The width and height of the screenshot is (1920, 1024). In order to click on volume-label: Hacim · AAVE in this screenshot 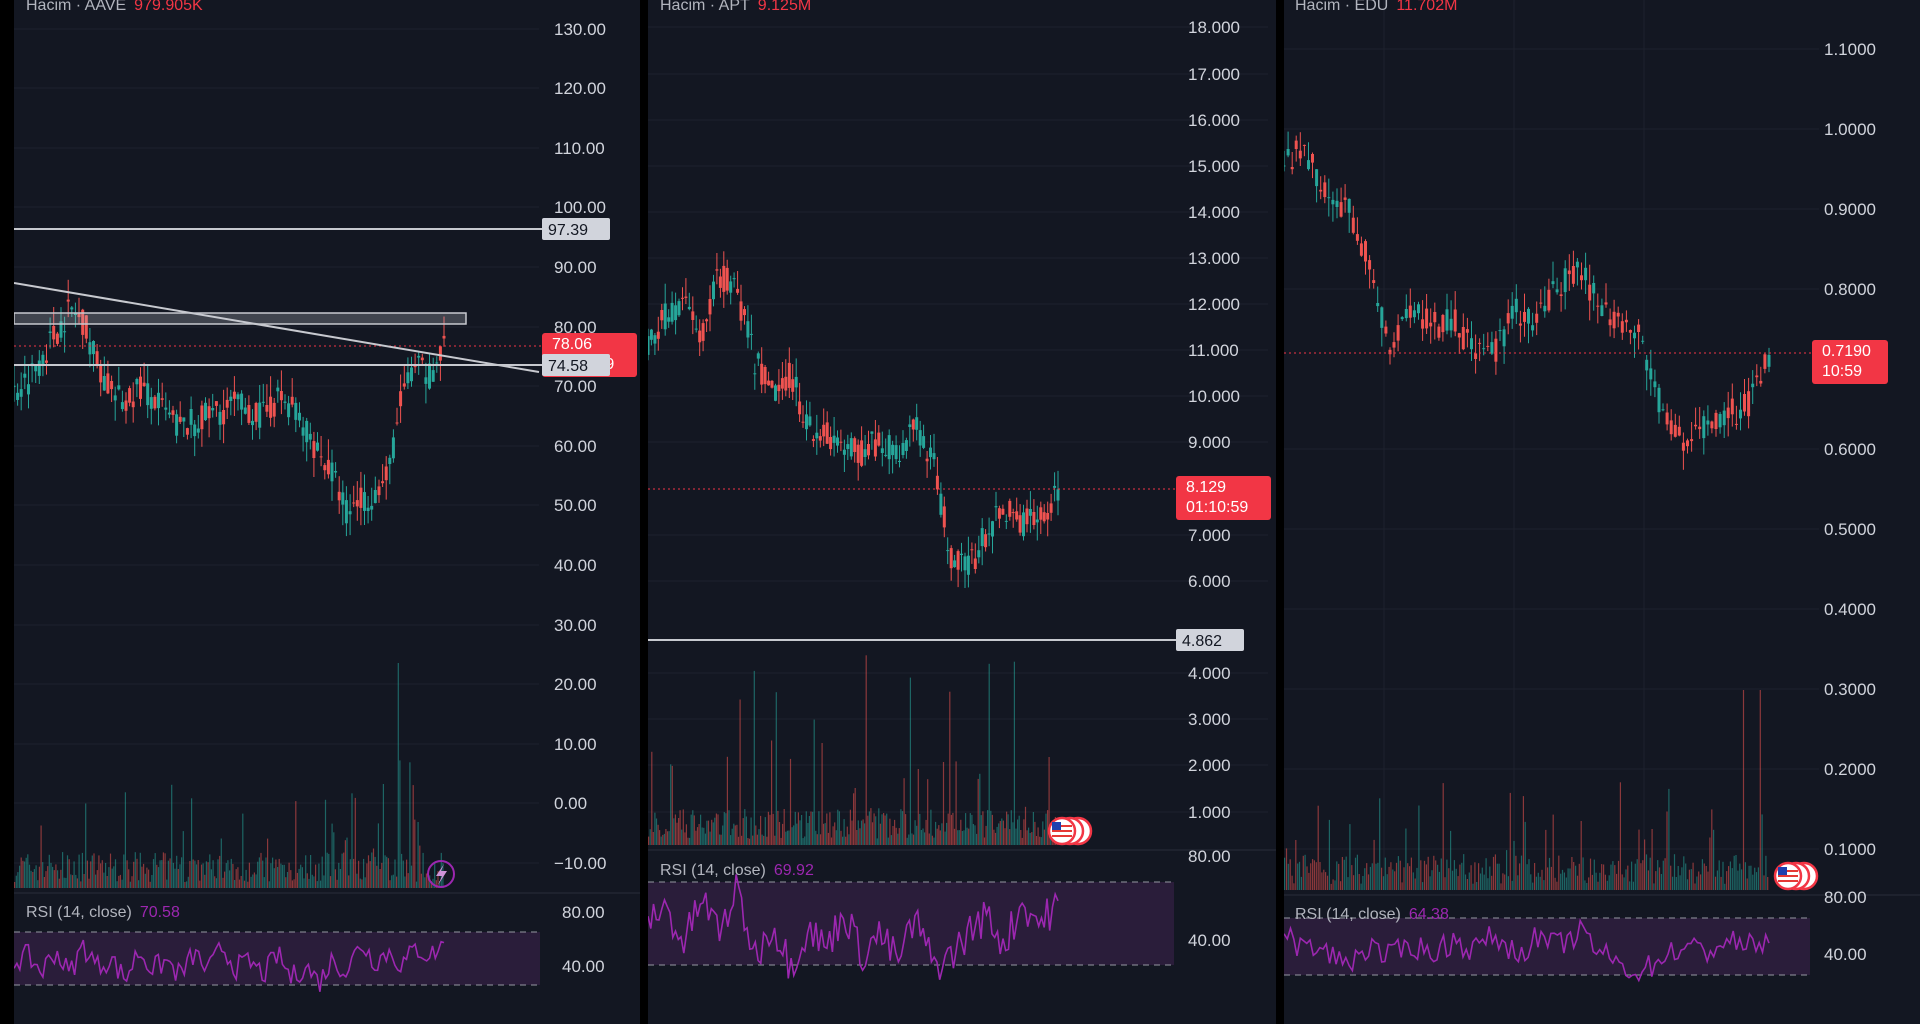, I will do `click(76, 7)`.